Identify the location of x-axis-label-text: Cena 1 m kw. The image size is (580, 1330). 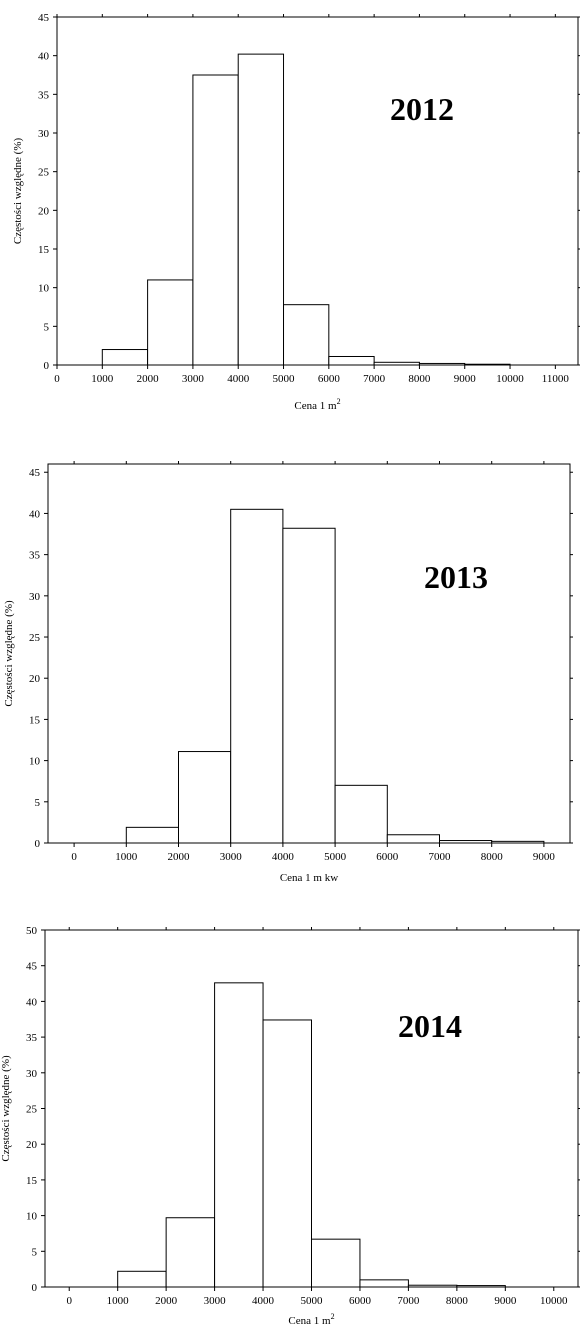
(309, 878).